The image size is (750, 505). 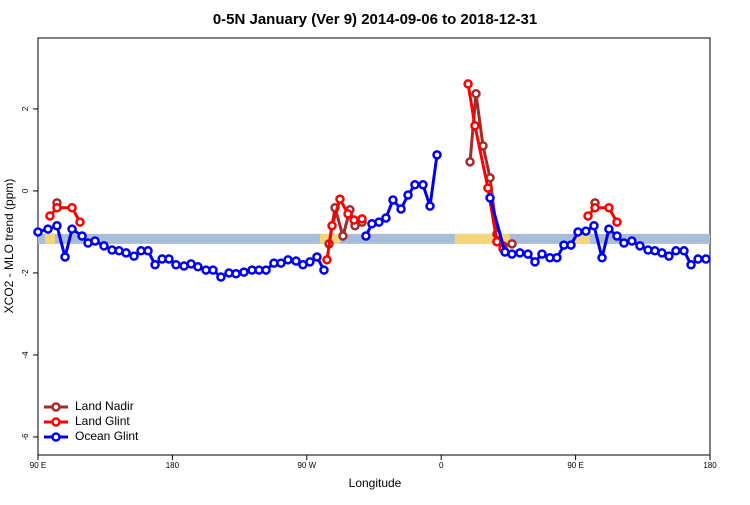 What do you see at coordinates (306, 465) in the screenshot?
I see `x-tick-label: 90 W` at bounding box center [306, 465].